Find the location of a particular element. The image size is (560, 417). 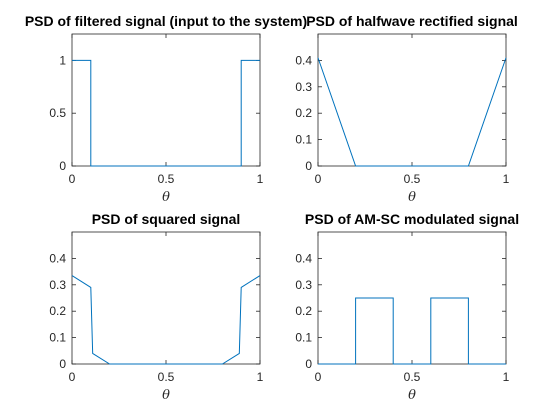

subplot-title: PSD of squared signal is located at coordinates (166, 219).